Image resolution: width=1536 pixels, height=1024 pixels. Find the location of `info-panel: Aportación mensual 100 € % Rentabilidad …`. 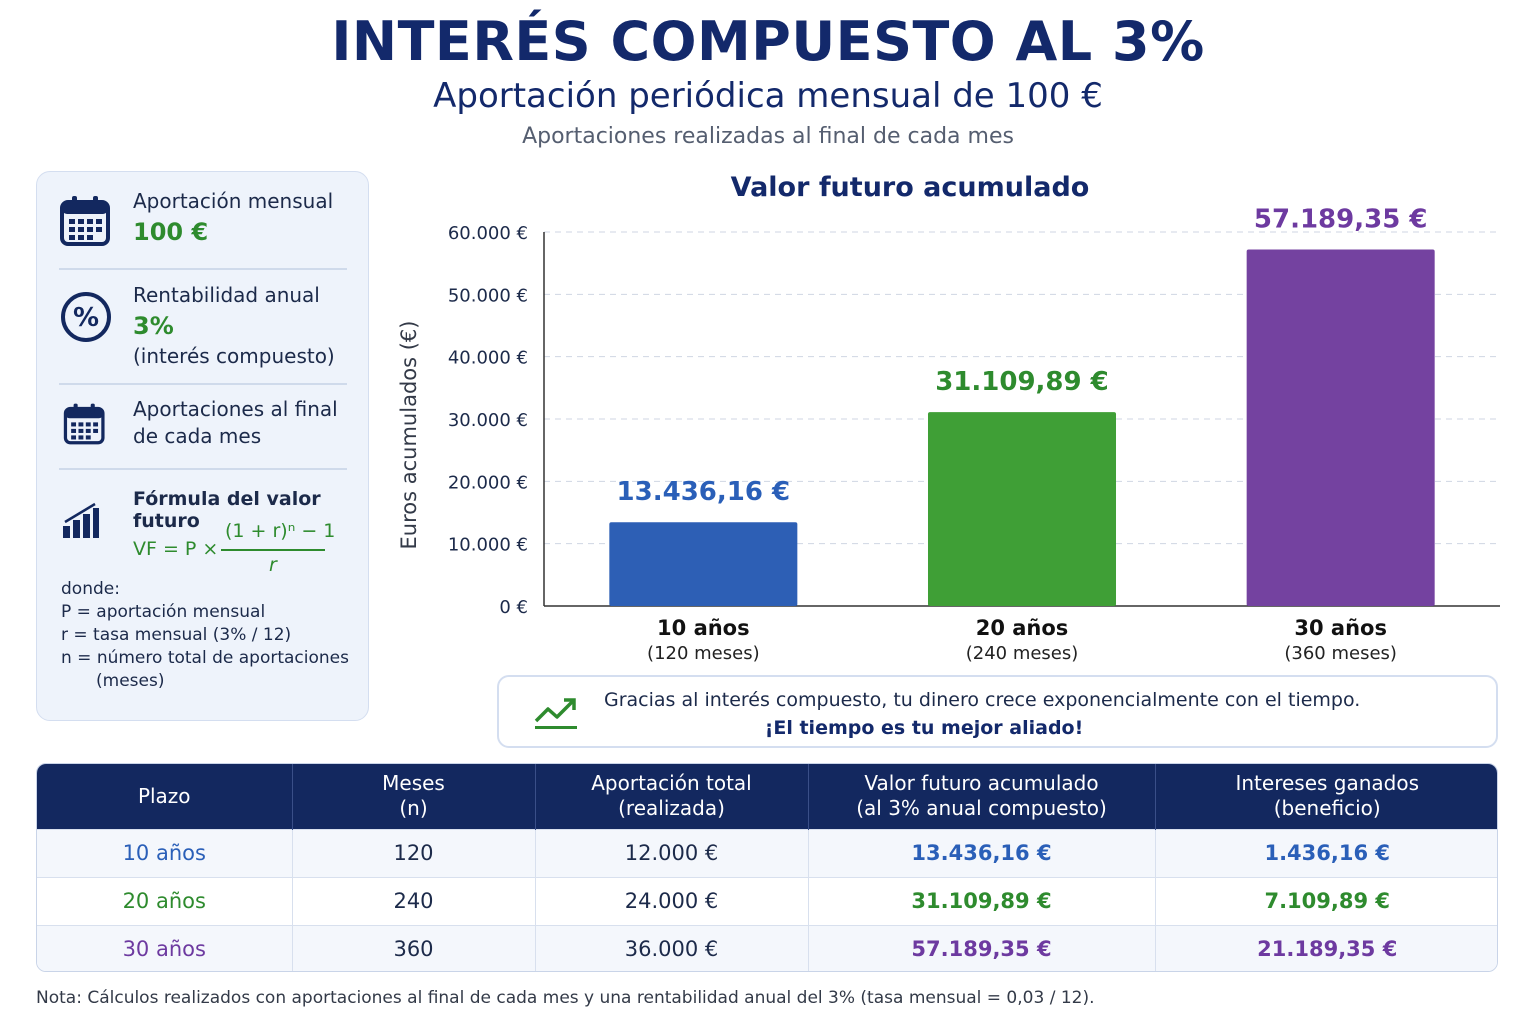

info-panel: Aportación mensual 100 € % Rentabilidad … is located at coordinates (202, 446).